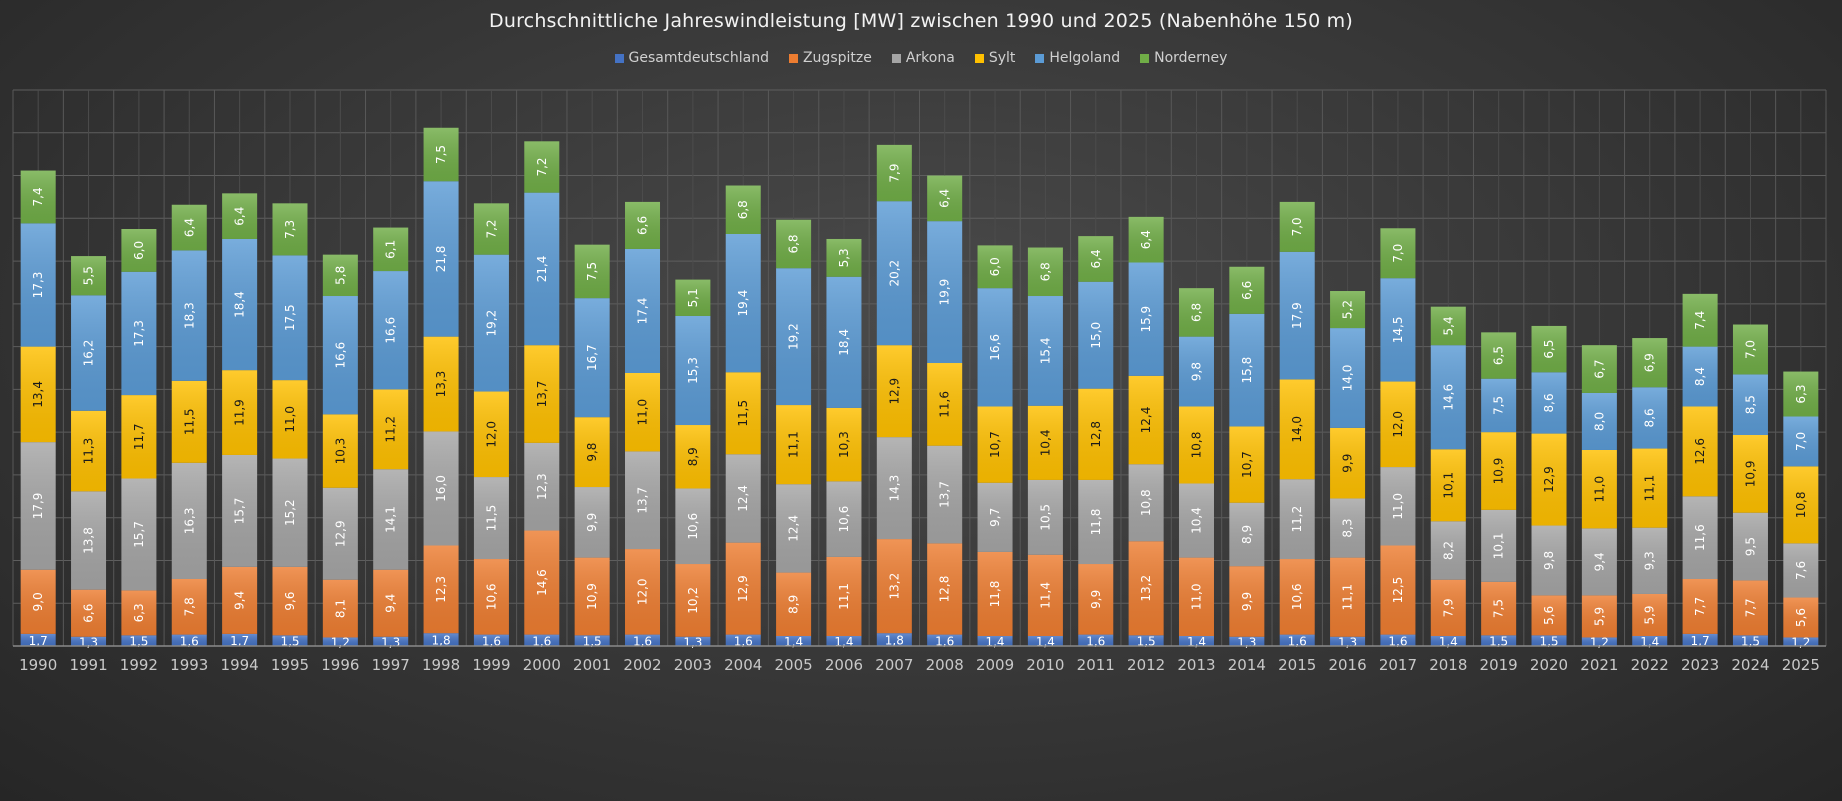 The image size is (1842, 801). I want to click on data-label: 7,9, so click(894, 172).